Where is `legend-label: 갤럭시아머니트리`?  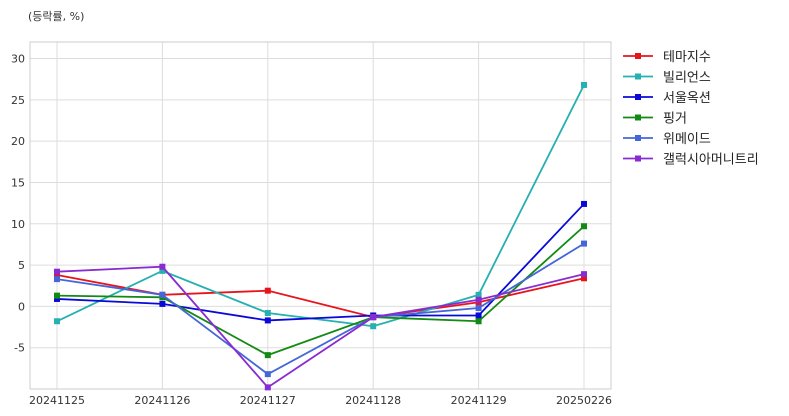
legend-label: 갤럭시아머니트리 is located at coordinates (711, 160).